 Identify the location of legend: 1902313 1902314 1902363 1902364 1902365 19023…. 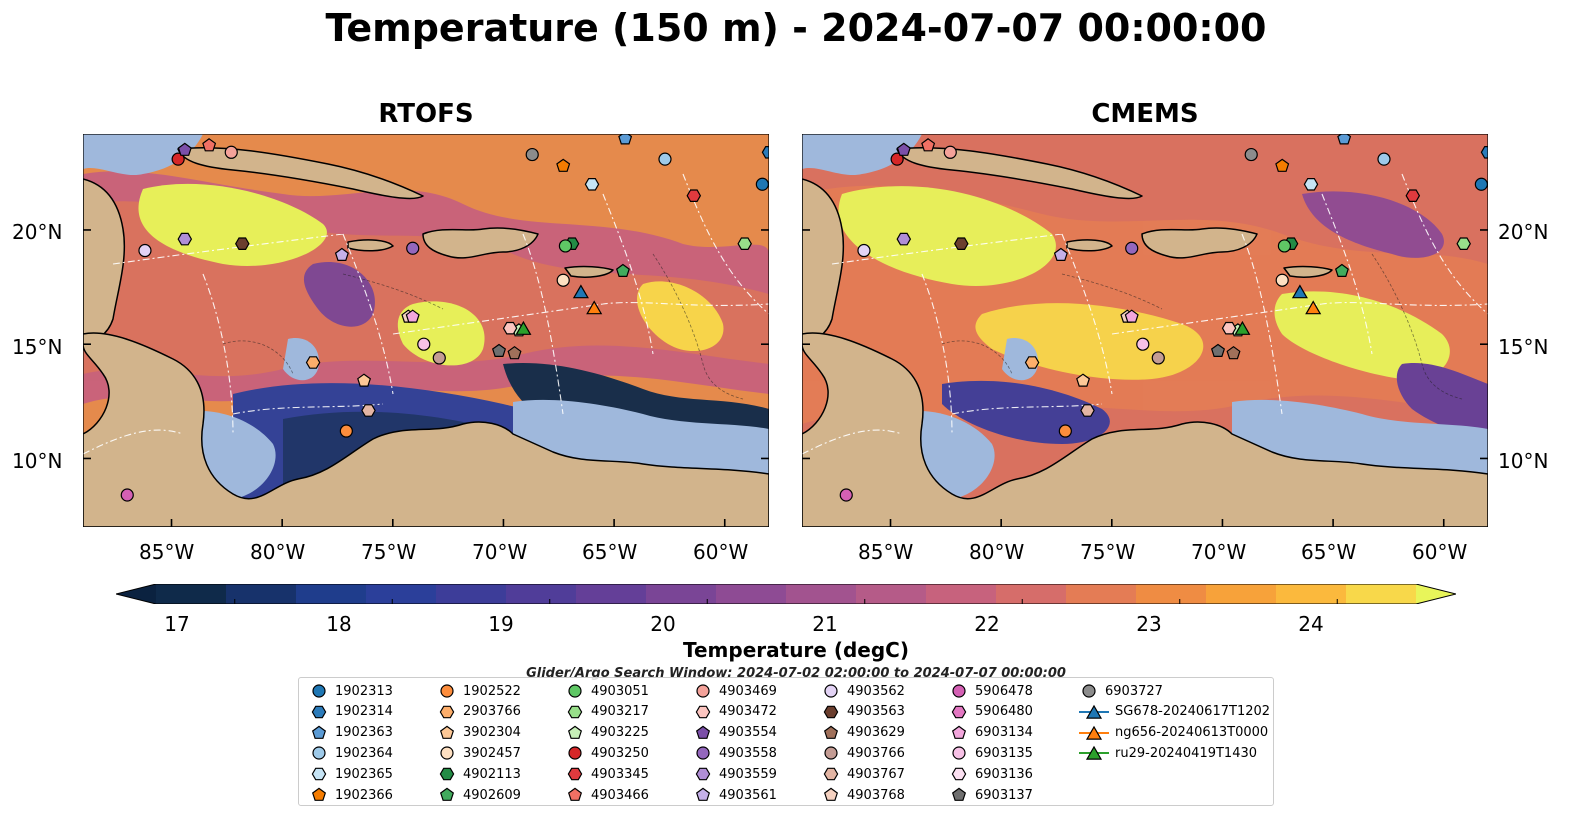
(786, 741).